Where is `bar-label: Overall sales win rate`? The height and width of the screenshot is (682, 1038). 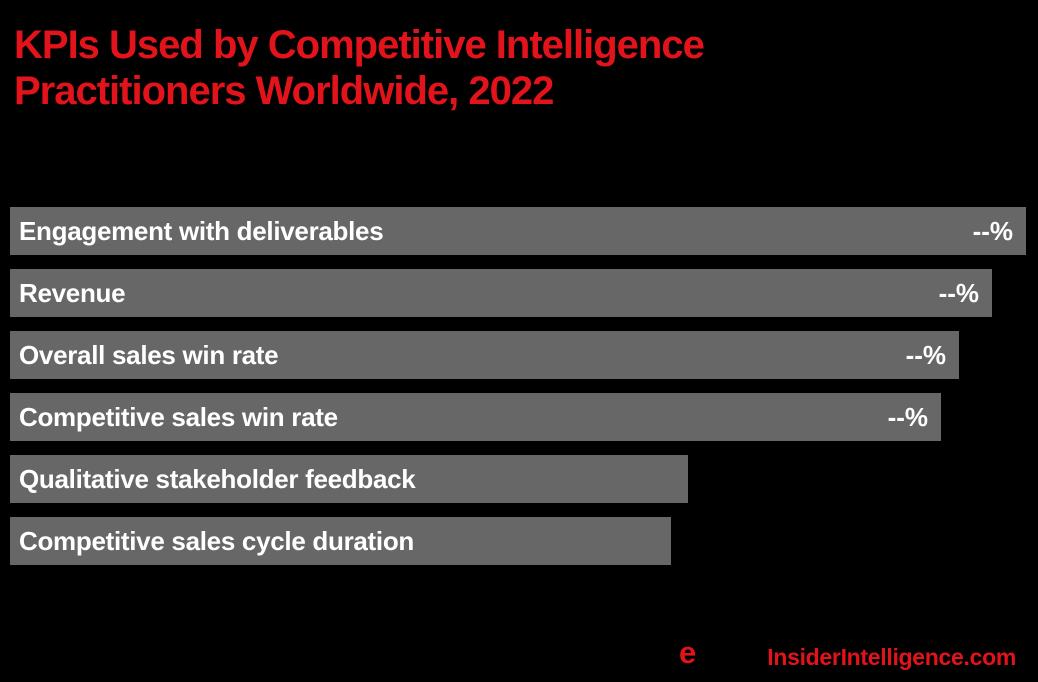
bar-label: Overall sales win rate is located at coordinates (149, 354).